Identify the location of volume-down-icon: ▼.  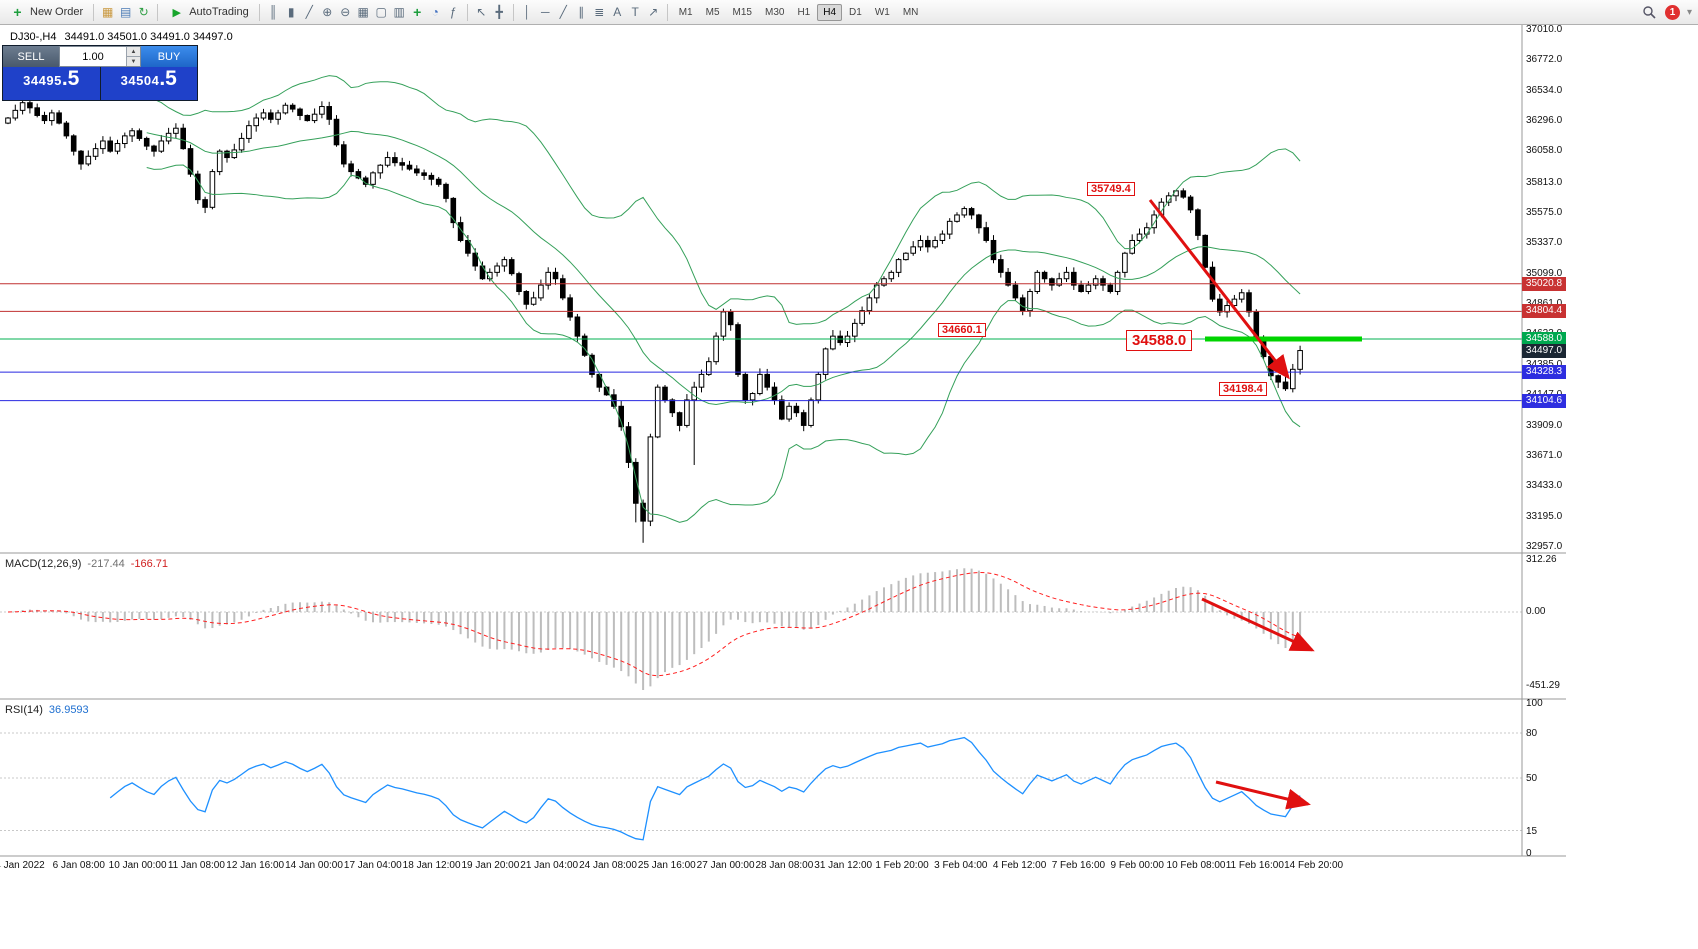
(133, 61).